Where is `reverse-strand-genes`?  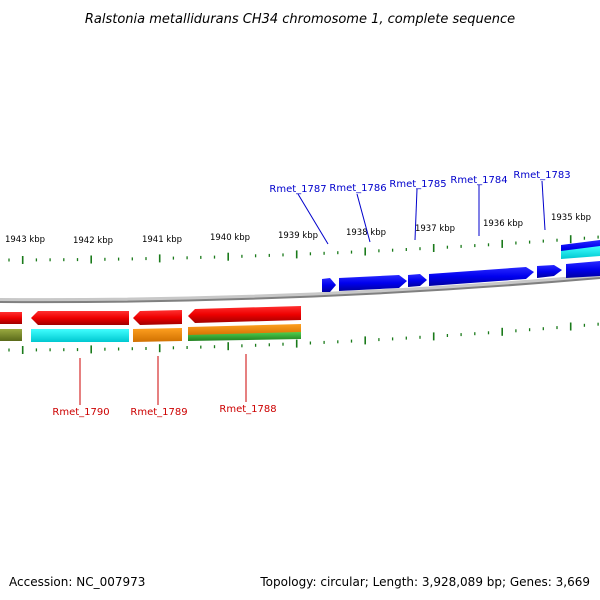
reverse-strand-genes is located at coordinates (150, 315).